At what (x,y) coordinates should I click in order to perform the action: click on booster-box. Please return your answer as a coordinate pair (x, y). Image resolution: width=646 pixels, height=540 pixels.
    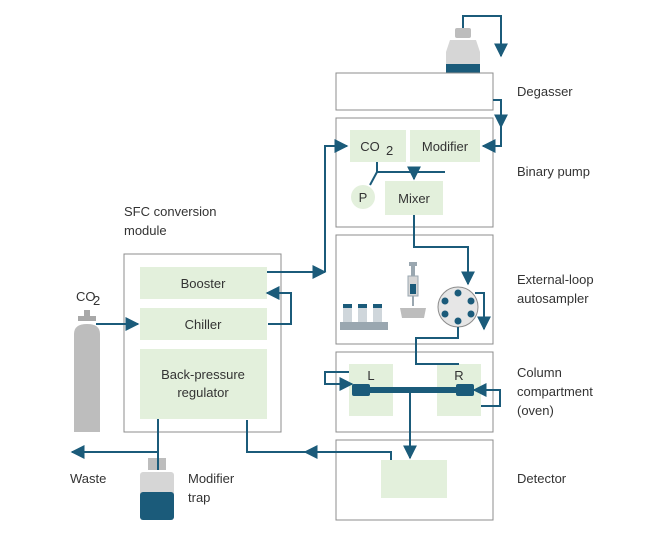
    Looking at the image, I should click on (203, 283).